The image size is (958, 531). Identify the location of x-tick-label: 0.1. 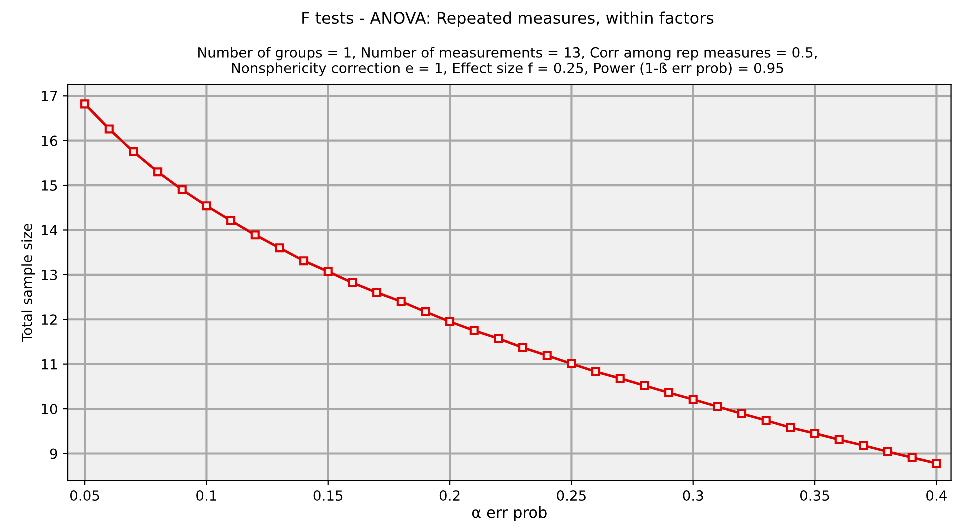
(206, 496).